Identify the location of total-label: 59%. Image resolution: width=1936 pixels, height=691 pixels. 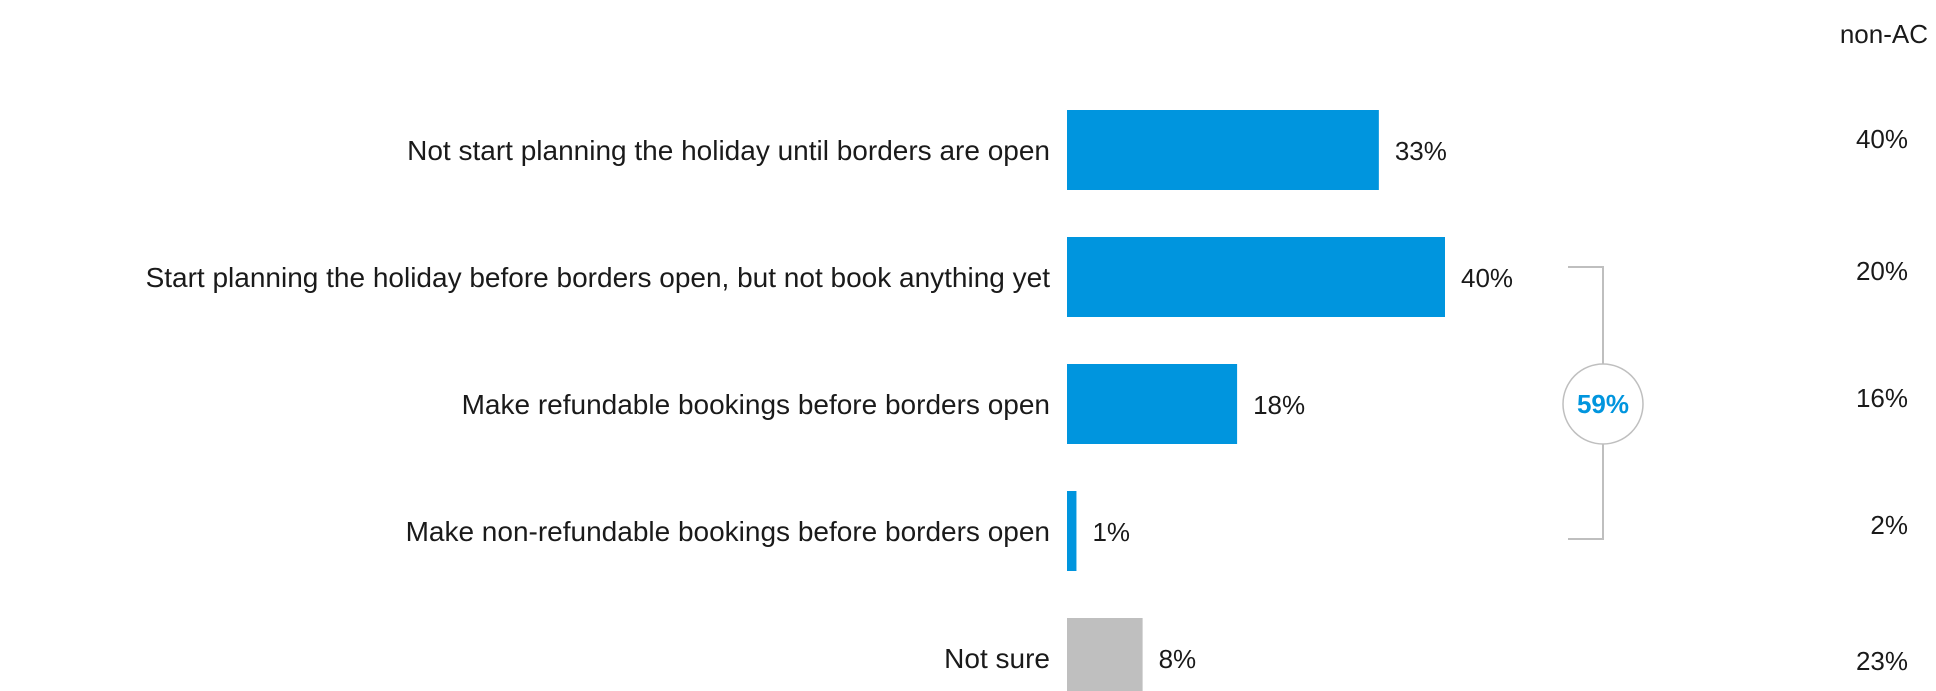
(1603, 404).